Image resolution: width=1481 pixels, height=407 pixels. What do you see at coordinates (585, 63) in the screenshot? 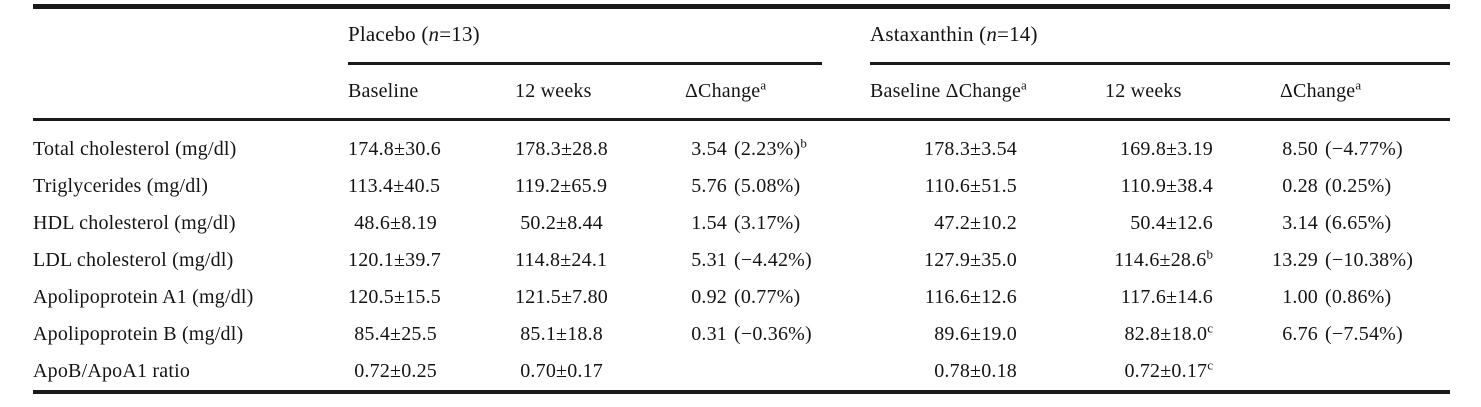
I see `placebo-group-rule` at bounding box center [585, 63].